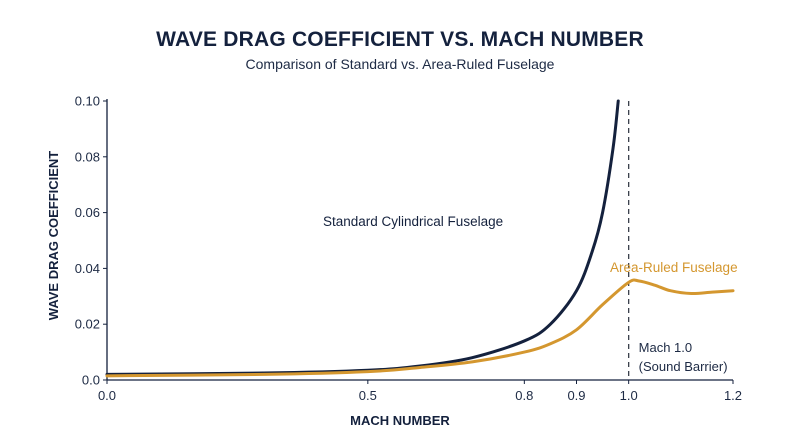 The image size is (800, 447). What do you see at coordinates (665, 347) in the screenshot?
I see `sound-barrier-label-line-1: Mach 1.0` at bounding box center [665, 347].